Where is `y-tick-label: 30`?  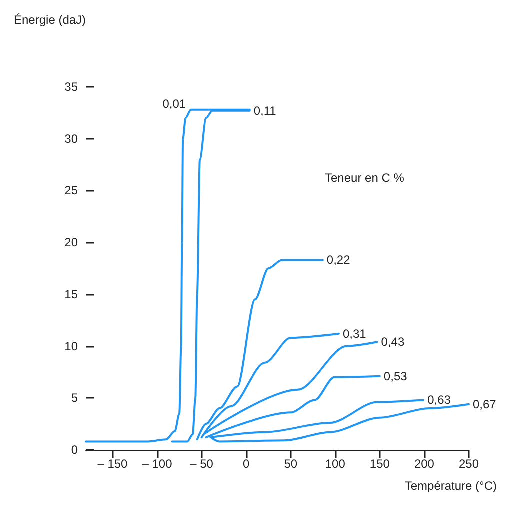 y-tick-label: 30 is located at coordinates (71, 139).